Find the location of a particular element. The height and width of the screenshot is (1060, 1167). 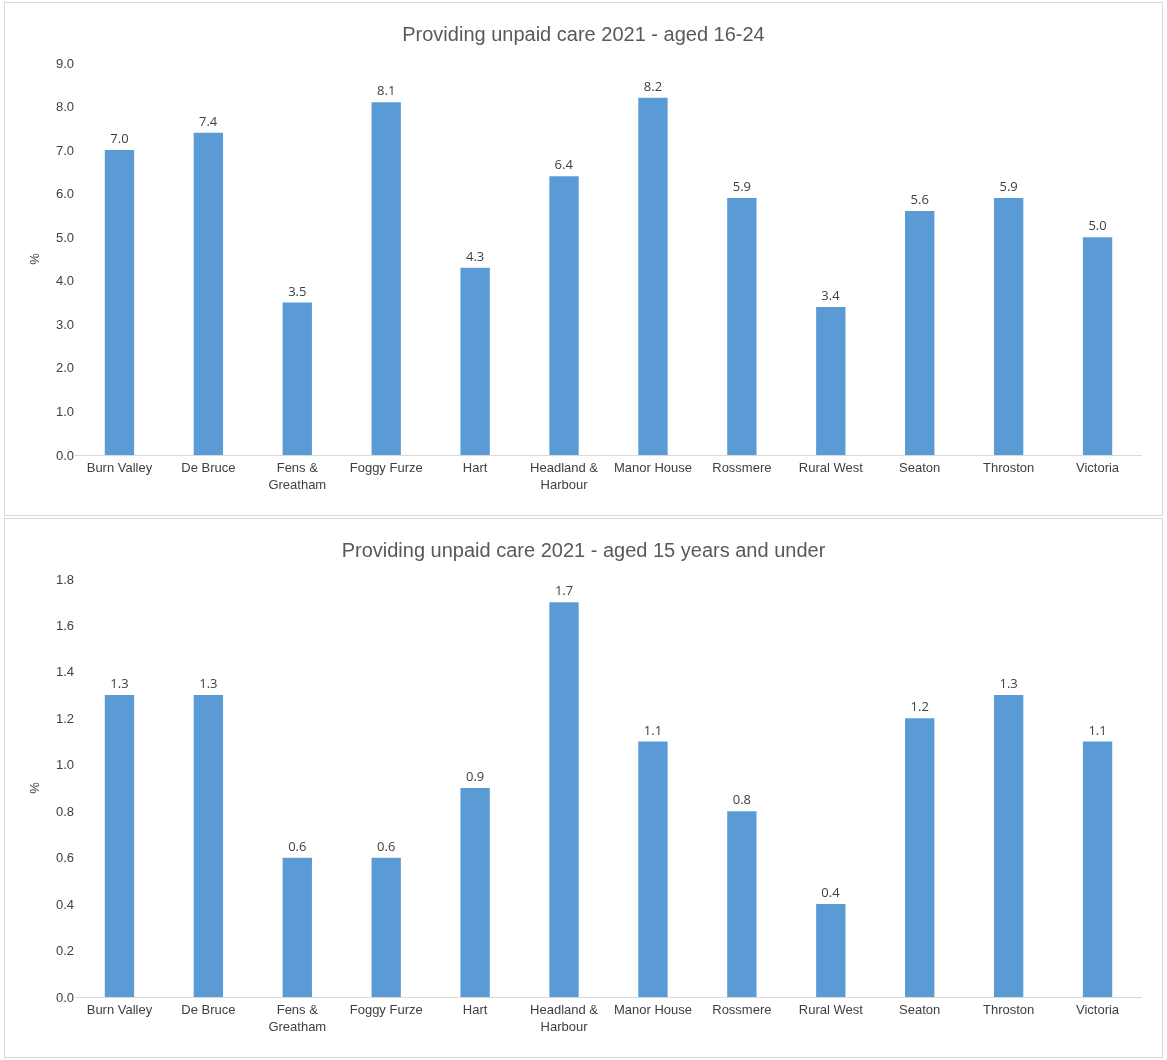

data-label: 8.2 is located at coordinates (653, 85).